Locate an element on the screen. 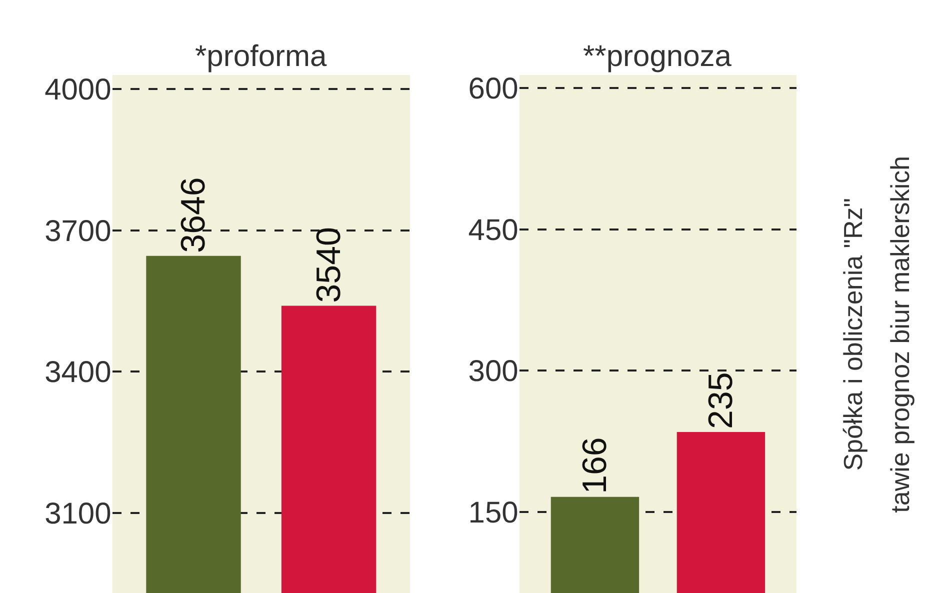 The width and height of the screenshot is (948, 593). y-tick-label: 300 is located at coordinates (493, 371).